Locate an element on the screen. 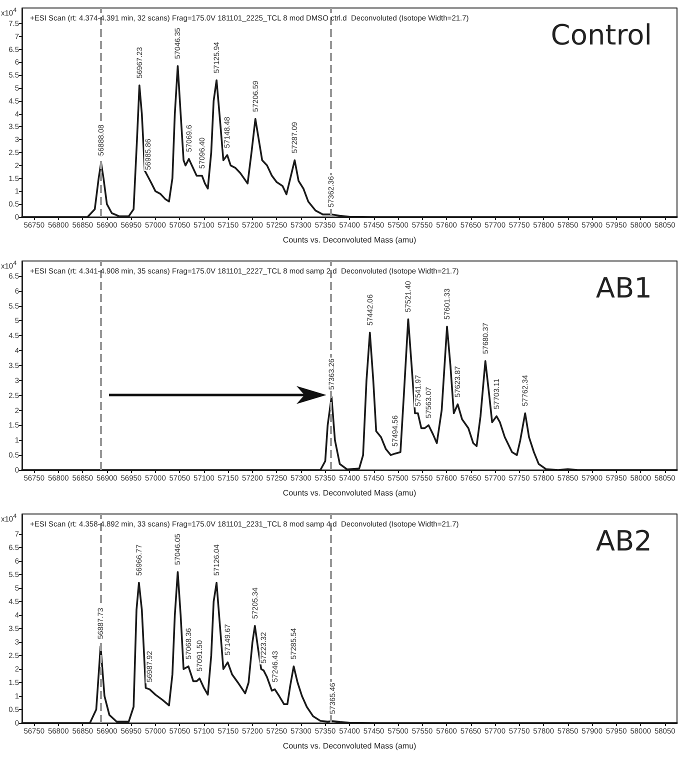 Image resolution: width=681 pixels, height=761 pixels. chart-title: AB1 is located at coordinates (624, 288).